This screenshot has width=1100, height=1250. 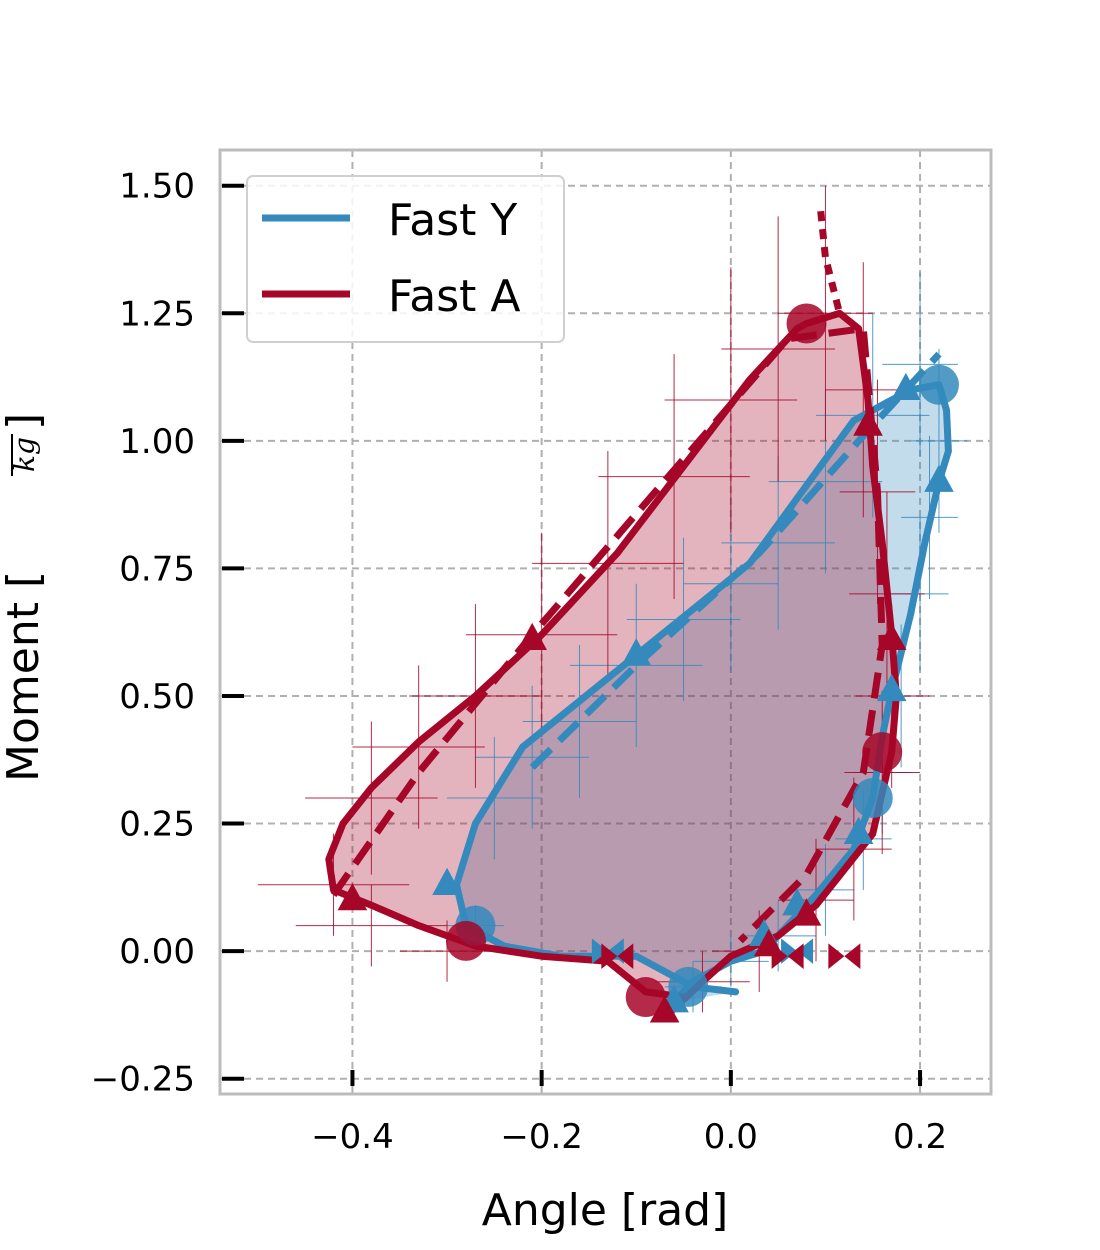 I want to click on y-tick-label: 1.00, so click(x=157, y=442).